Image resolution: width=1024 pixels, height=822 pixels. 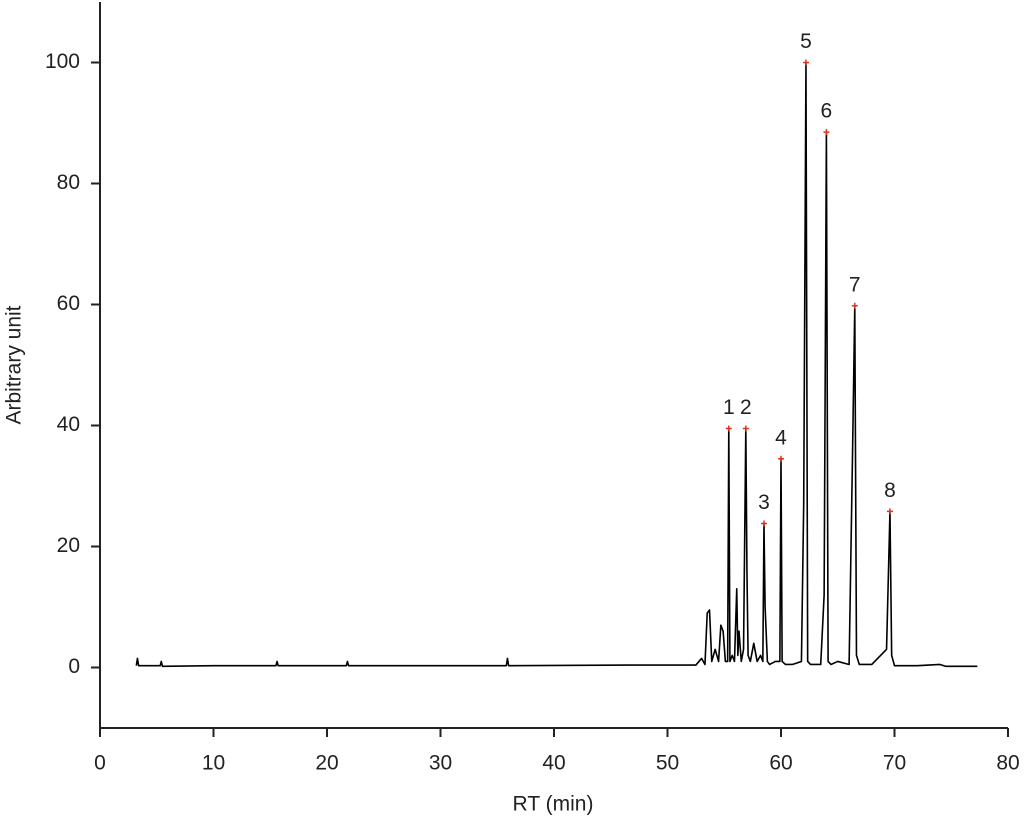 What do you see at coordinates (806, 41) in the screenshot?
I see `peak-label: 5` at bounding box center [806, 41].